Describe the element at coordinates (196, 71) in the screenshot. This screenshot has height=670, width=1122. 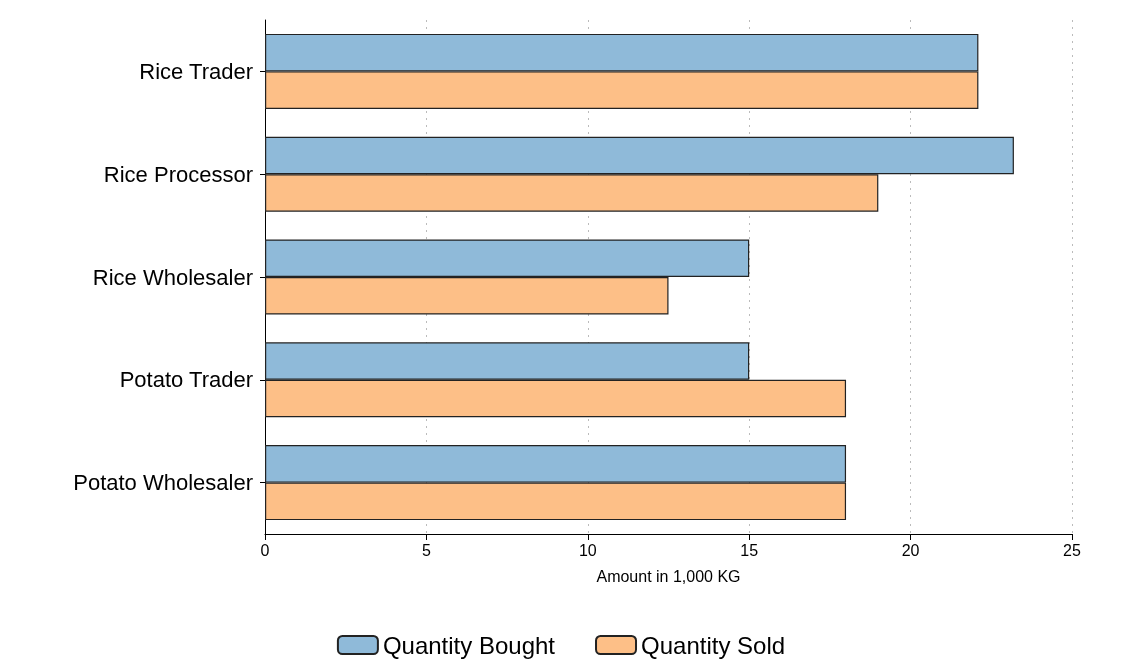
I see `y-tick-label: Rice Trader` at that location.